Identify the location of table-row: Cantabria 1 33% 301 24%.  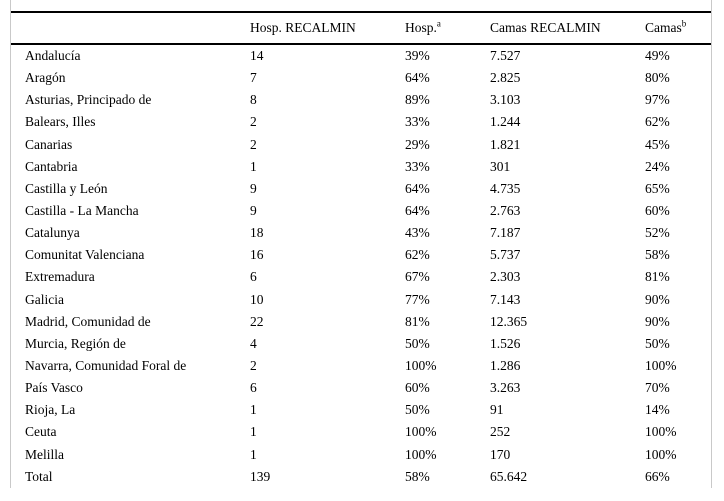
(361, 167).